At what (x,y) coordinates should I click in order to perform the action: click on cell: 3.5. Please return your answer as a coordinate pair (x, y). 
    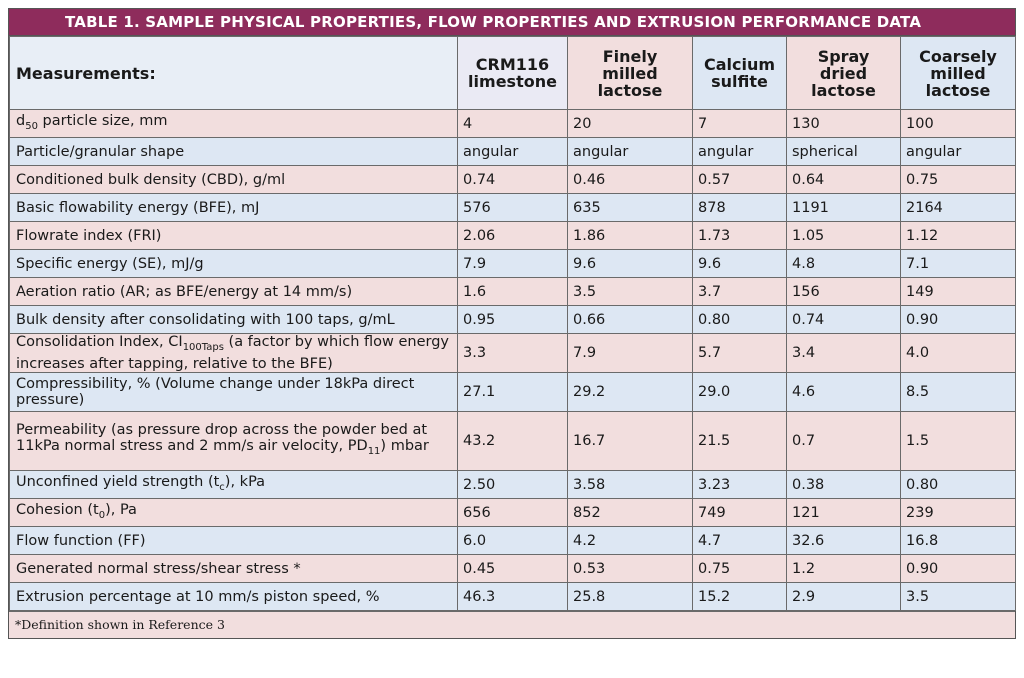
    Looking at the image, I should click on (958, 596).